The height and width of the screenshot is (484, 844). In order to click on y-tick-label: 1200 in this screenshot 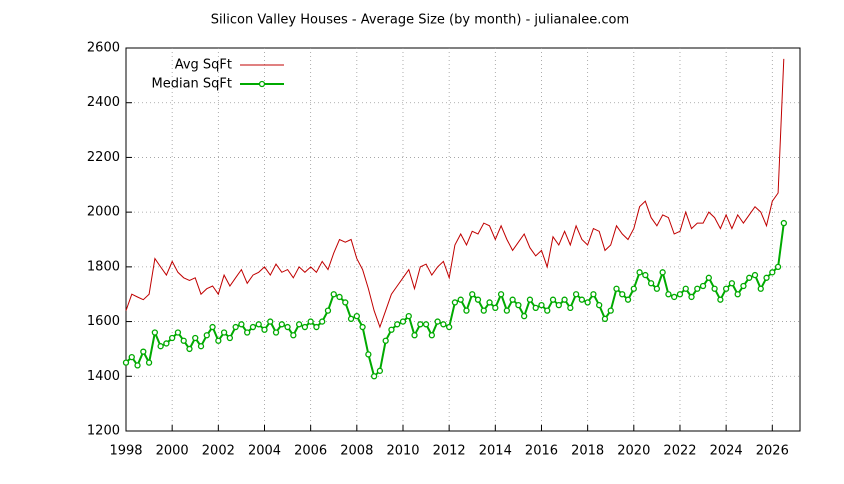, I will do `click(103, 431)`.